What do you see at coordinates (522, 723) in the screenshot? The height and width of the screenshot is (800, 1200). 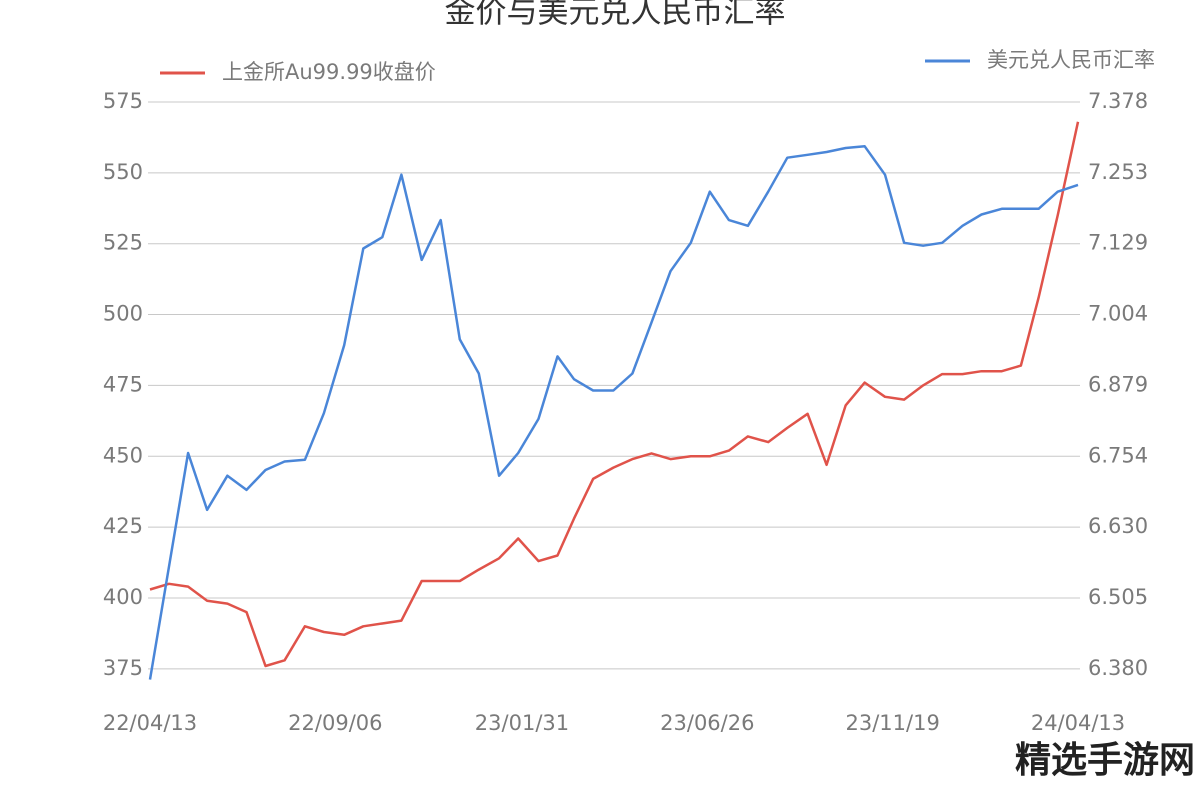 I see `x-tick-label: 23/01/31` at bounding box center [522, 723].